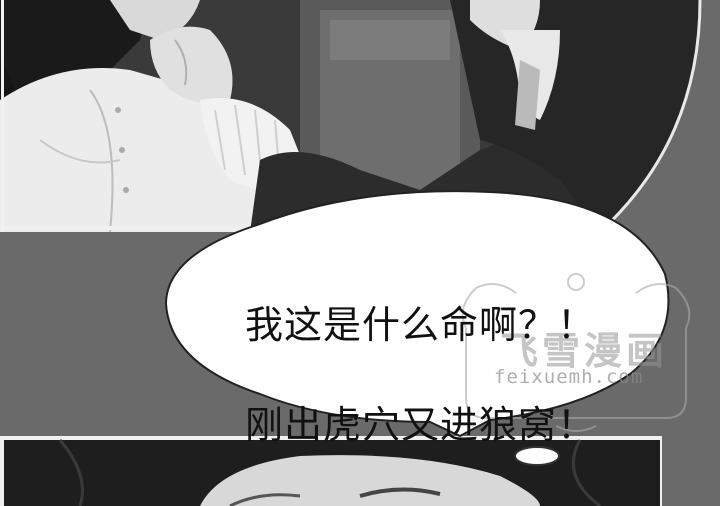 Image resolution: width=720 pixels, height=506 pixels. I want to click on dialogue-line-2: 刚出虎穴又进狼窝！, so click(421, 425).